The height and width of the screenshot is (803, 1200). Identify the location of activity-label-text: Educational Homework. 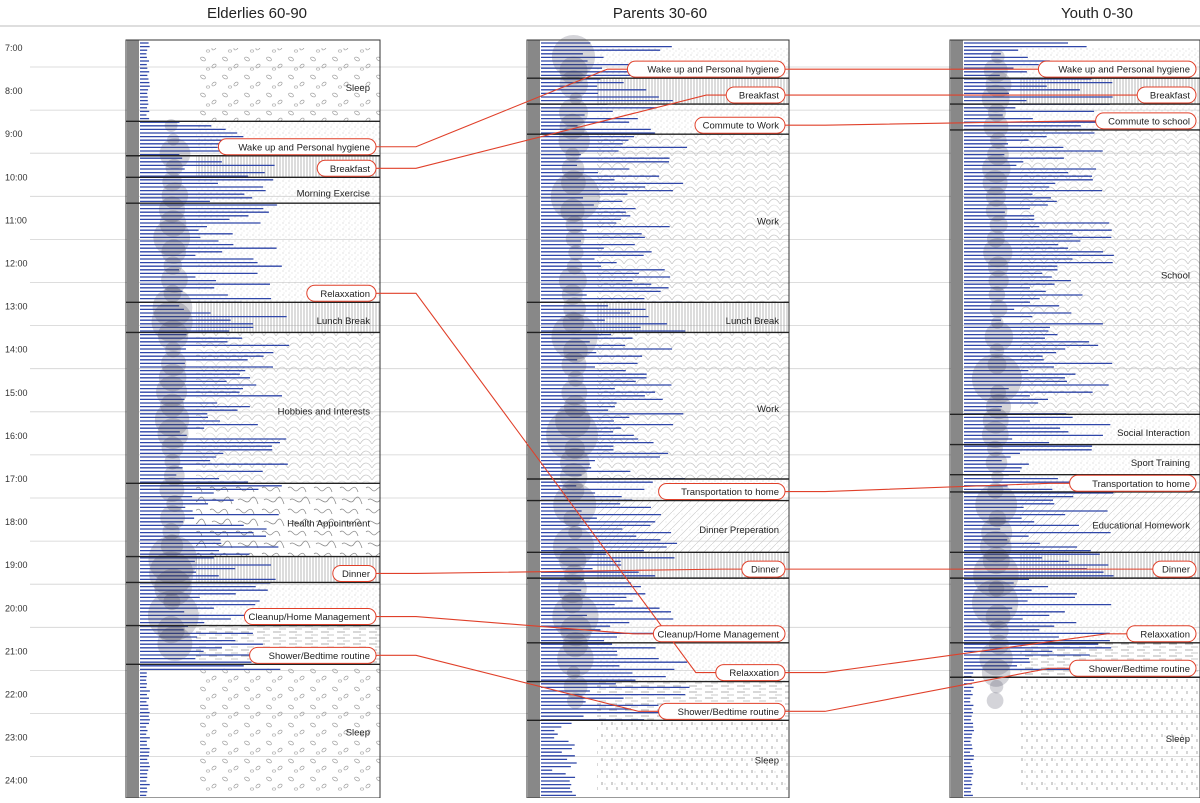
(1141, 526).